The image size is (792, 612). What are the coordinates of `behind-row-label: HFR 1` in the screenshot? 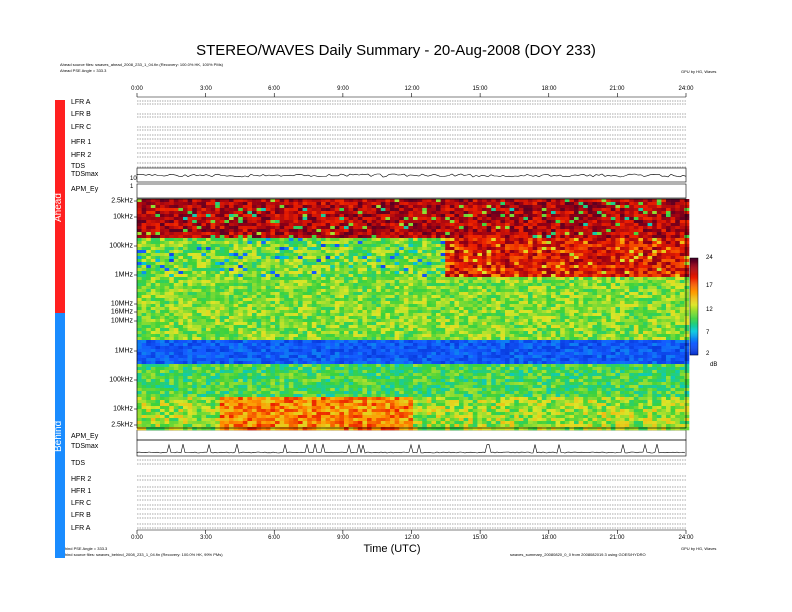 It's located at (81, 491).